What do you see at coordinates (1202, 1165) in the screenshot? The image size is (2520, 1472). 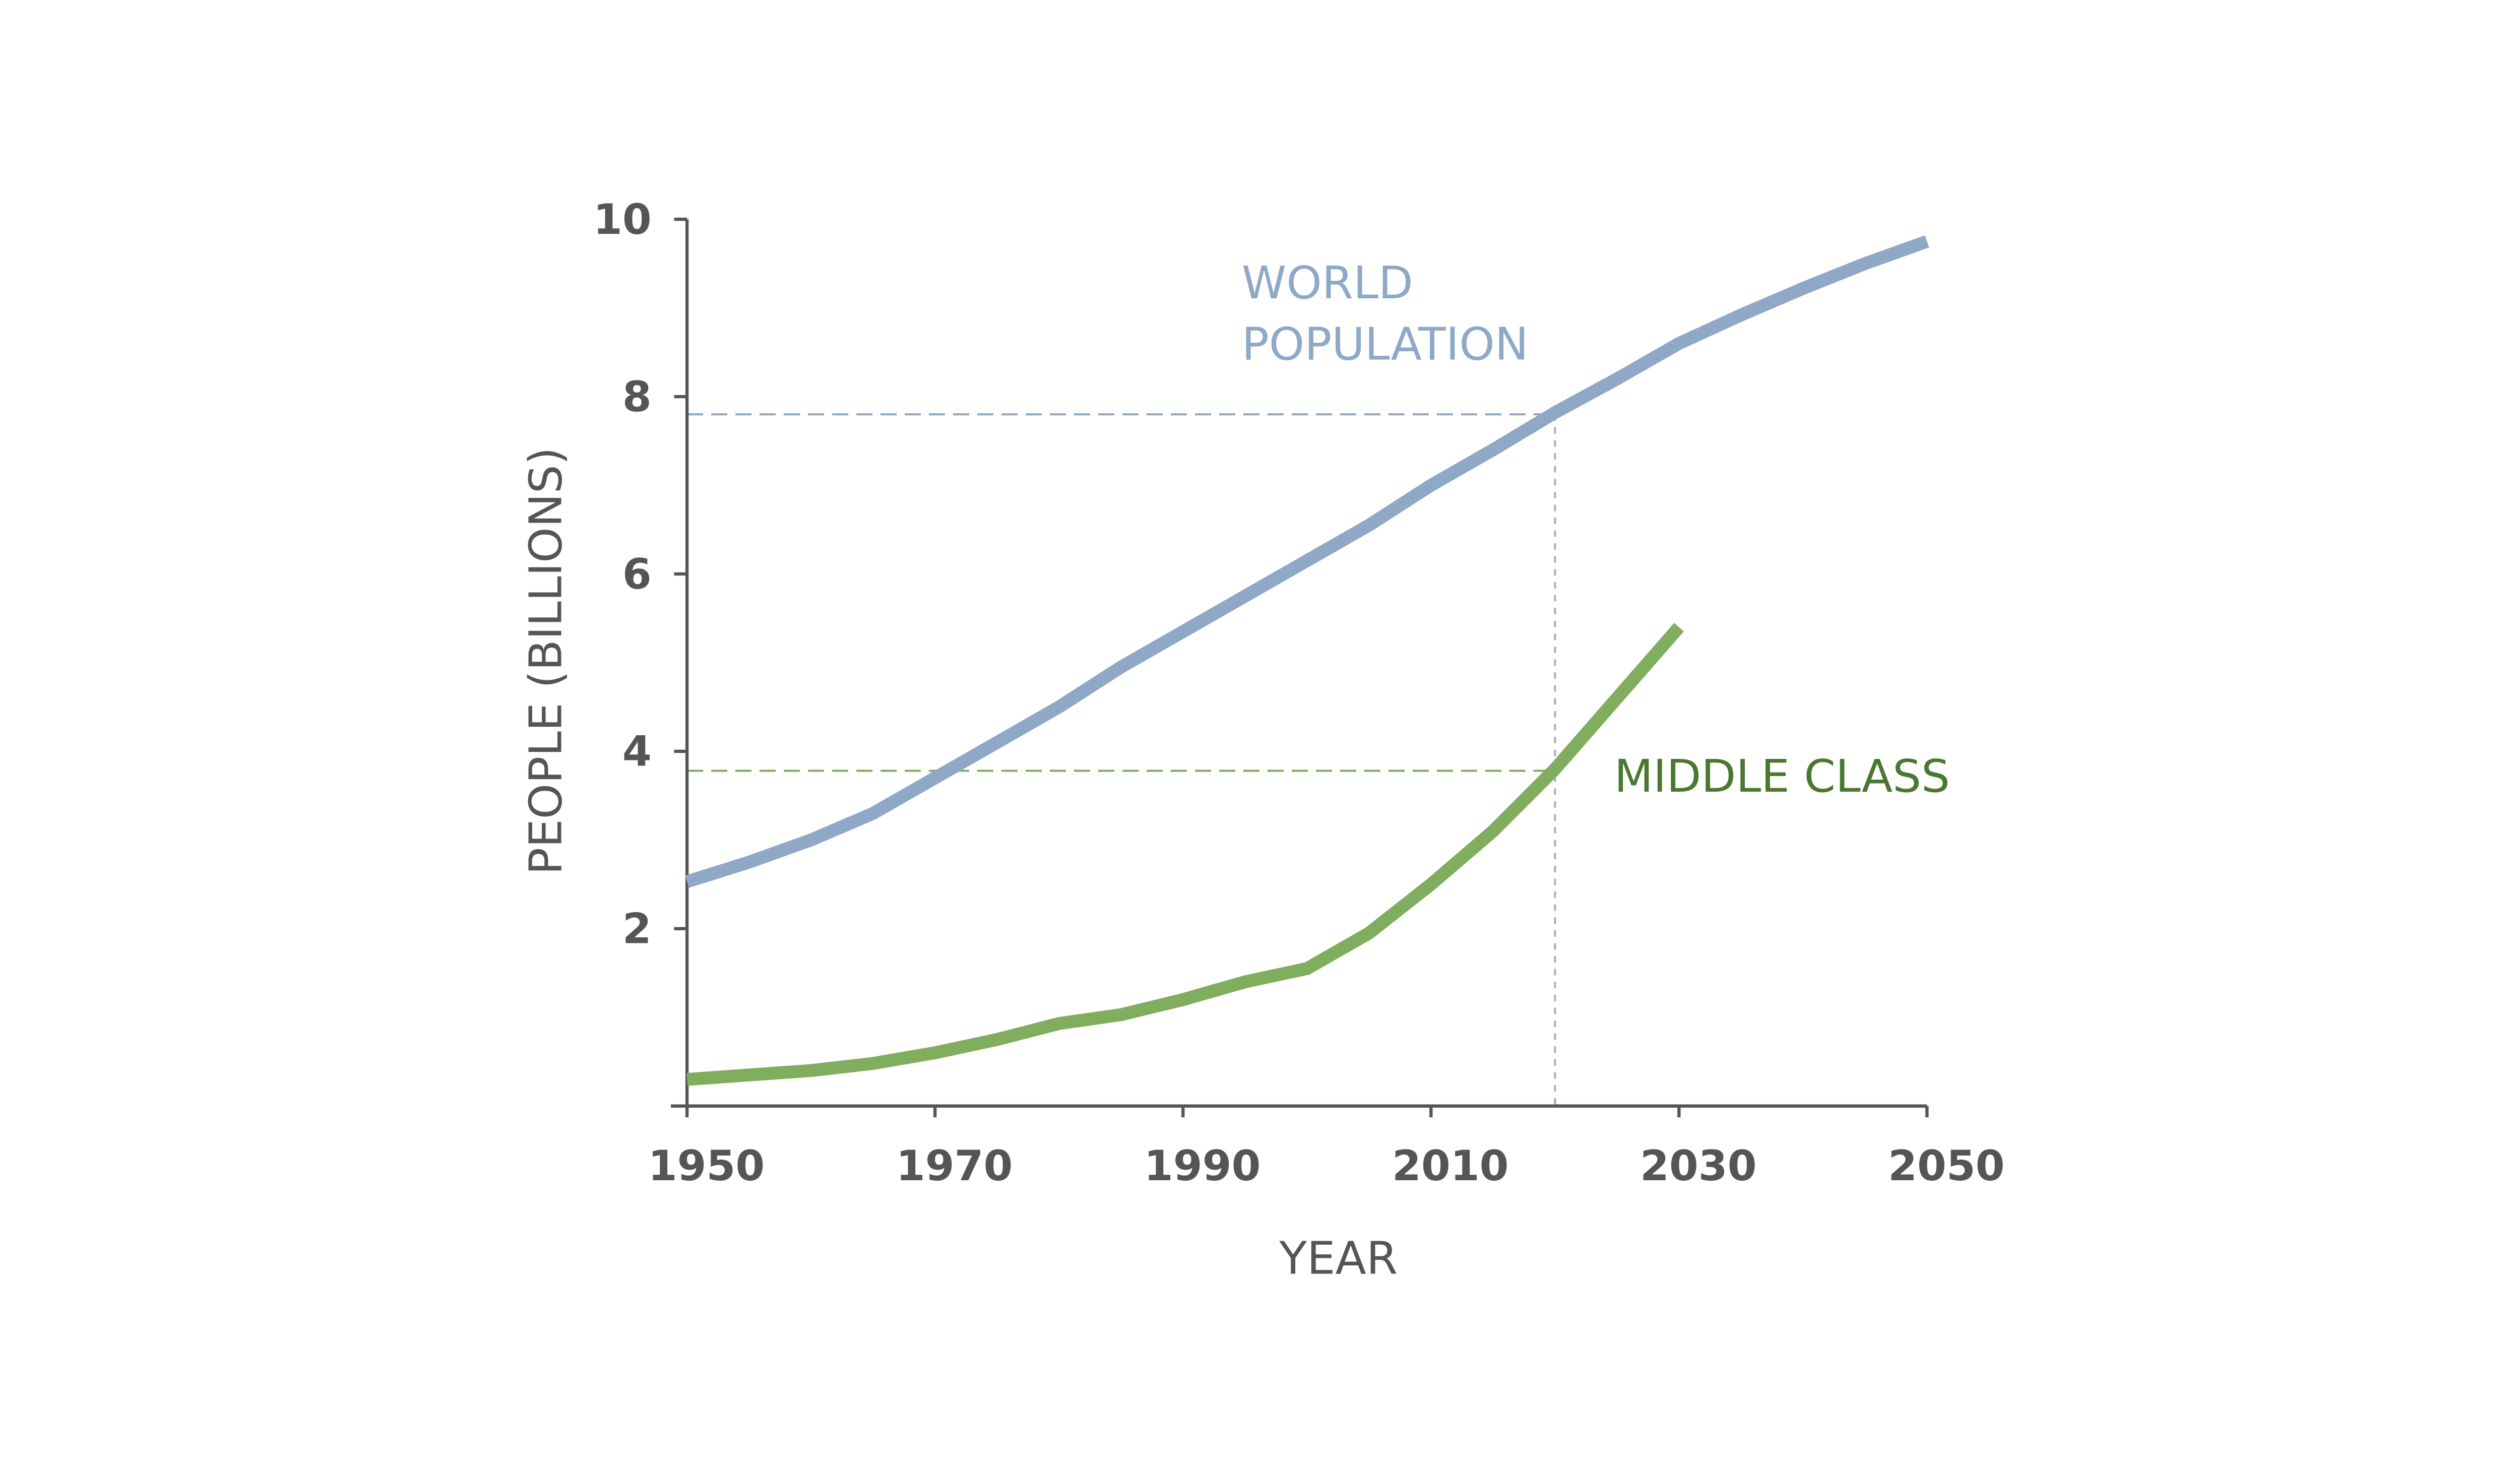 I see `x-tick-label: 1990` at bounding box center [1202, 1165].